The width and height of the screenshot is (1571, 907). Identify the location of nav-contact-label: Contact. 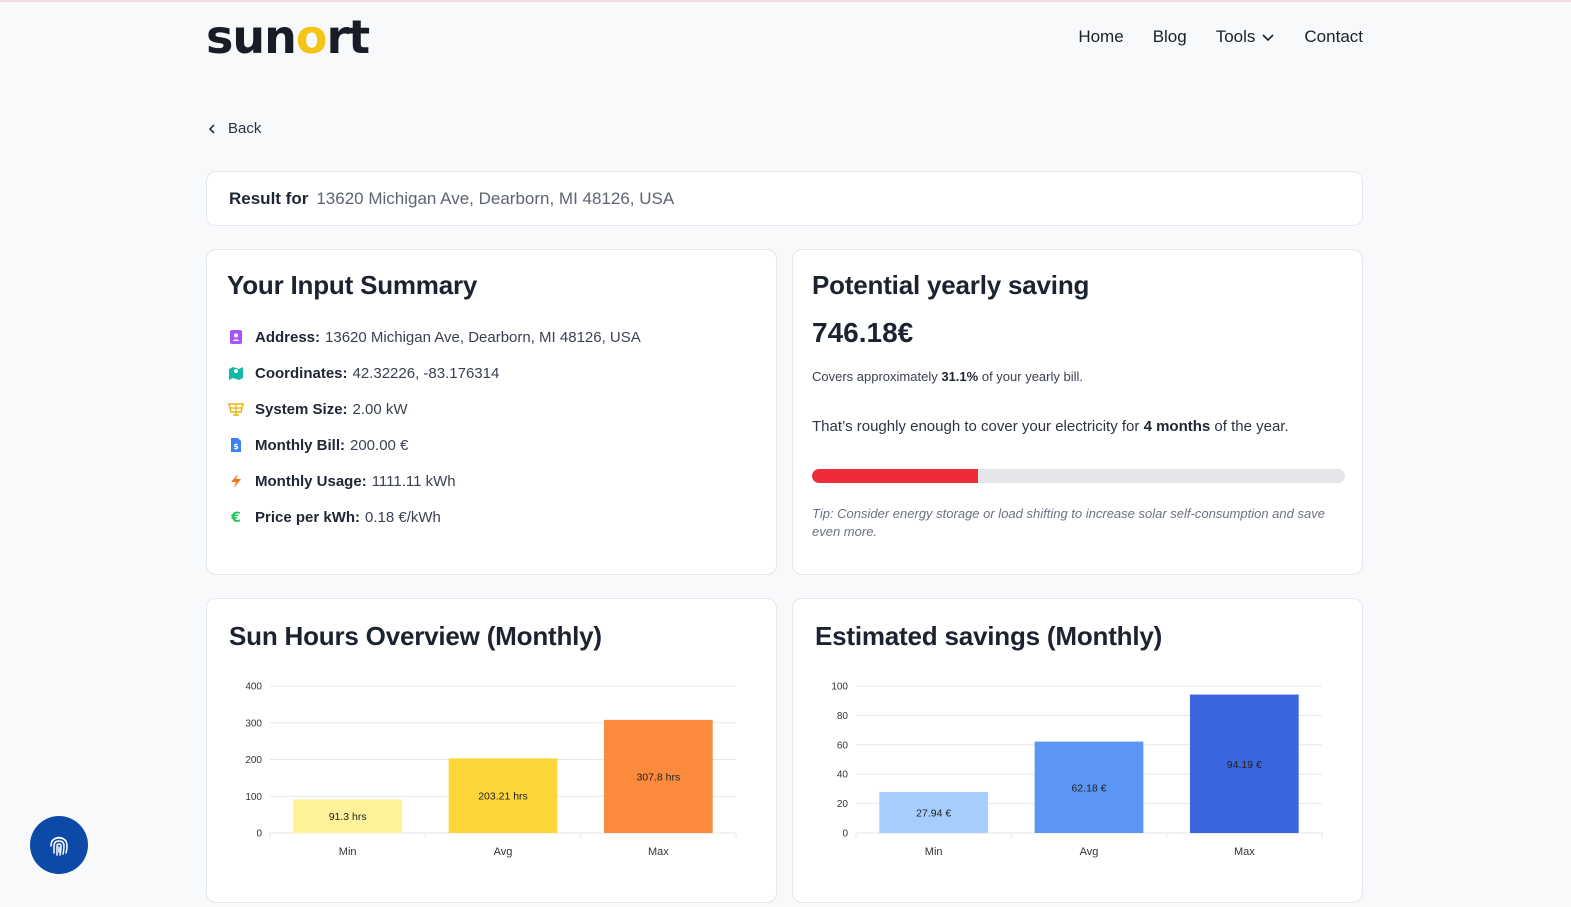
(1333, 36).